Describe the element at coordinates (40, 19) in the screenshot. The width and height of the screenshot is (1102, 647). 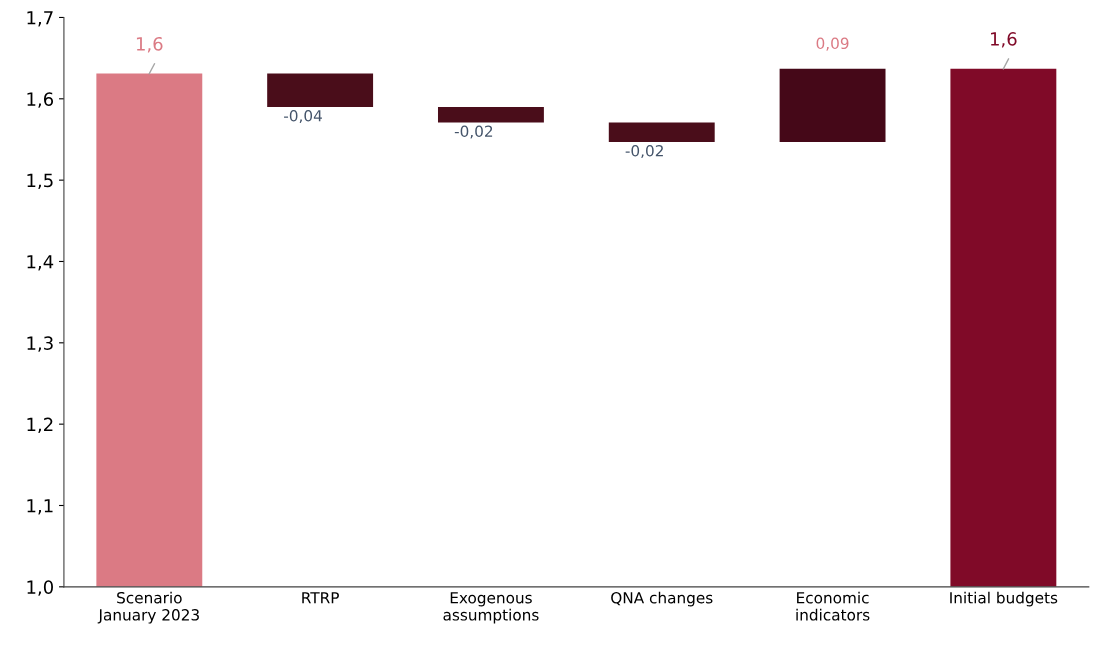
I see `y-tick-label: 1,7` at that location.